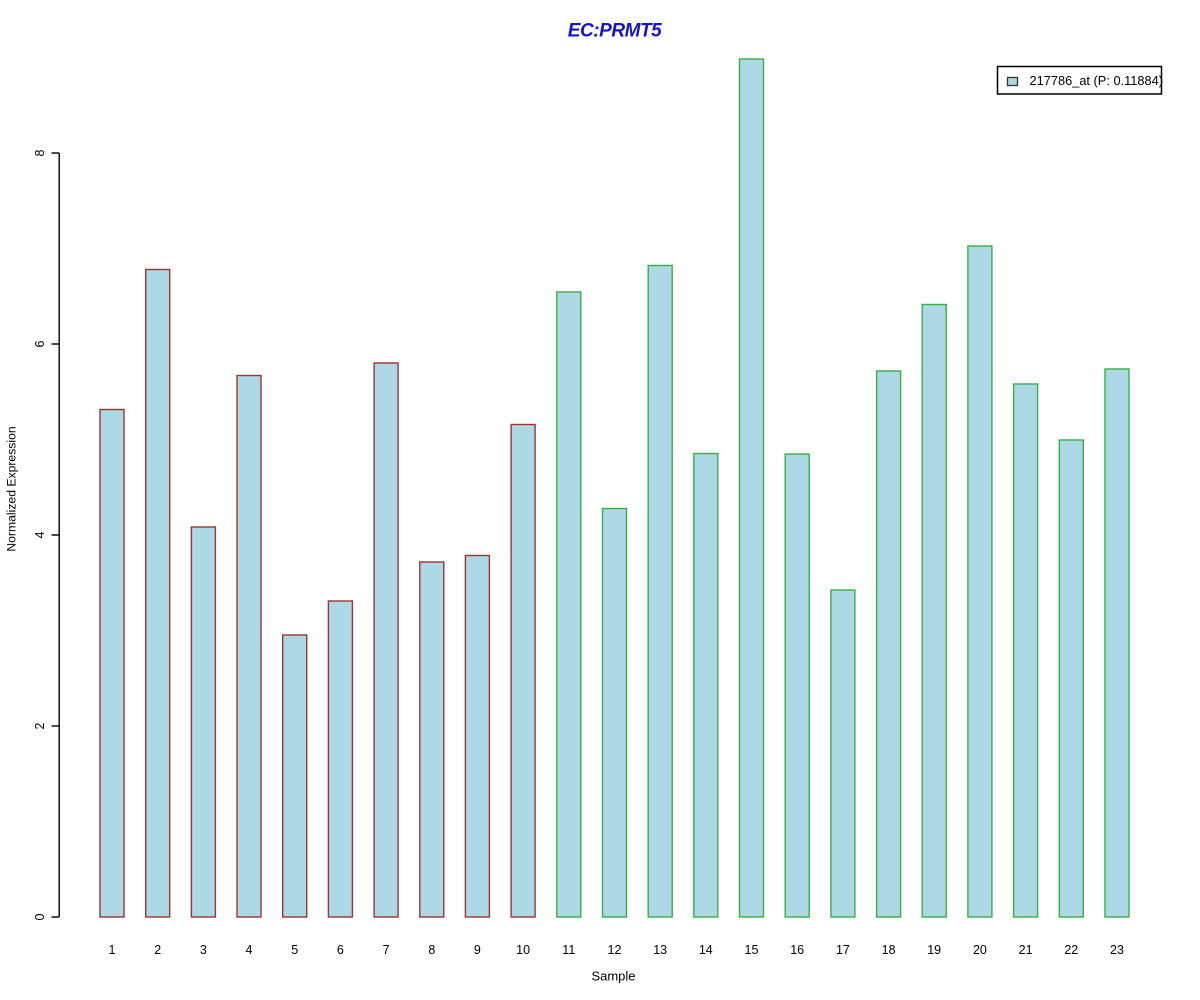 This screenshot has height=1000, width=1200. What do you see at coordinates (112, 950) in the screenshot?
I see `svg-text: 1` at bounding box center [112, 950].